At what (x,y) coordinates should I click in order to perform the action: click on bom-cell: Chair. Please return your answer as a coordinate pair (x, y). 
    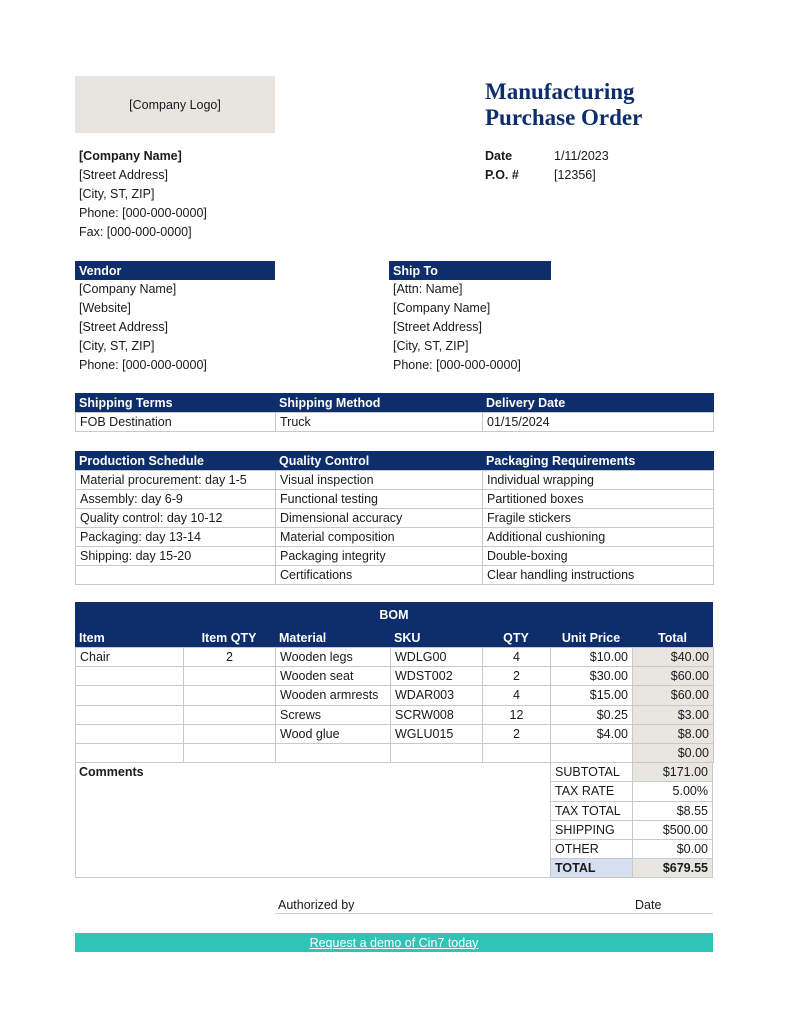
    Looking at the image, I should click on (129, 657).